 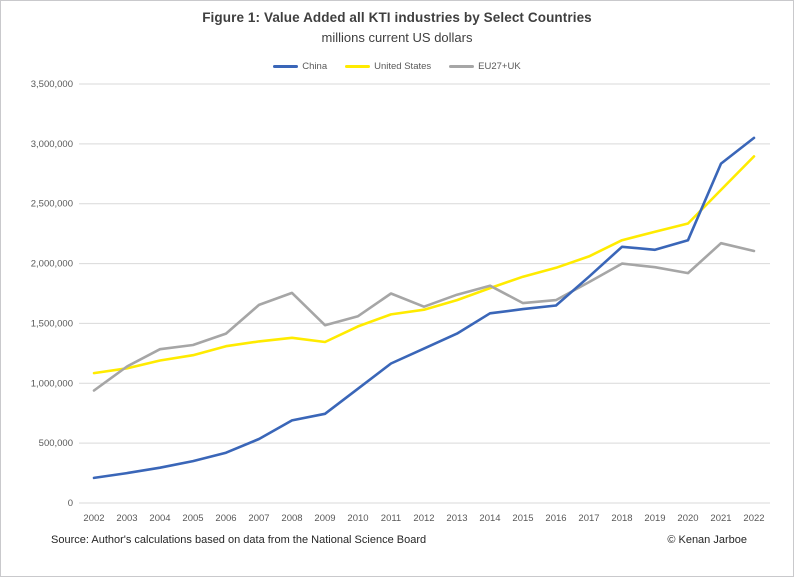 I want to click on x-tick-label: 2016, so click(x=555, y=518).